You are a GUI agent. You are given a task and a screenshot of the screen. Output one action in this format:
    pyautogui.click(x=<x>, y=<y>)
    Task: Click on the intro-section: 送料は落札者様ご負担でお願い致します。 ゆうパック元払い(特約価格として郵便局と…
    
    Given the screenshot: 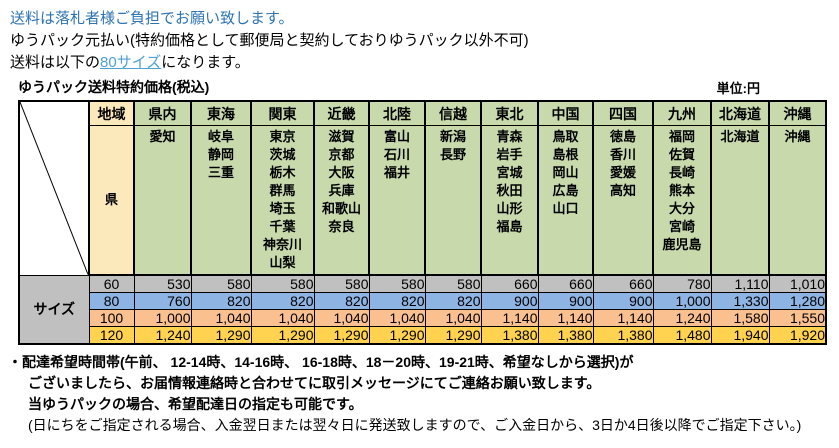 What is the action you would take?
    pyautogui.click(x=424, y=41)
    